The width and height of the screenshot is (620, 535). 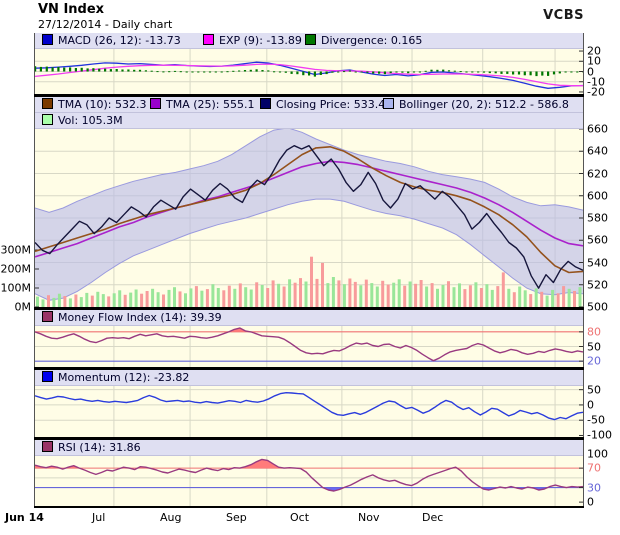 I want to click on page-title: VN Index, so click(x=71, y=9).